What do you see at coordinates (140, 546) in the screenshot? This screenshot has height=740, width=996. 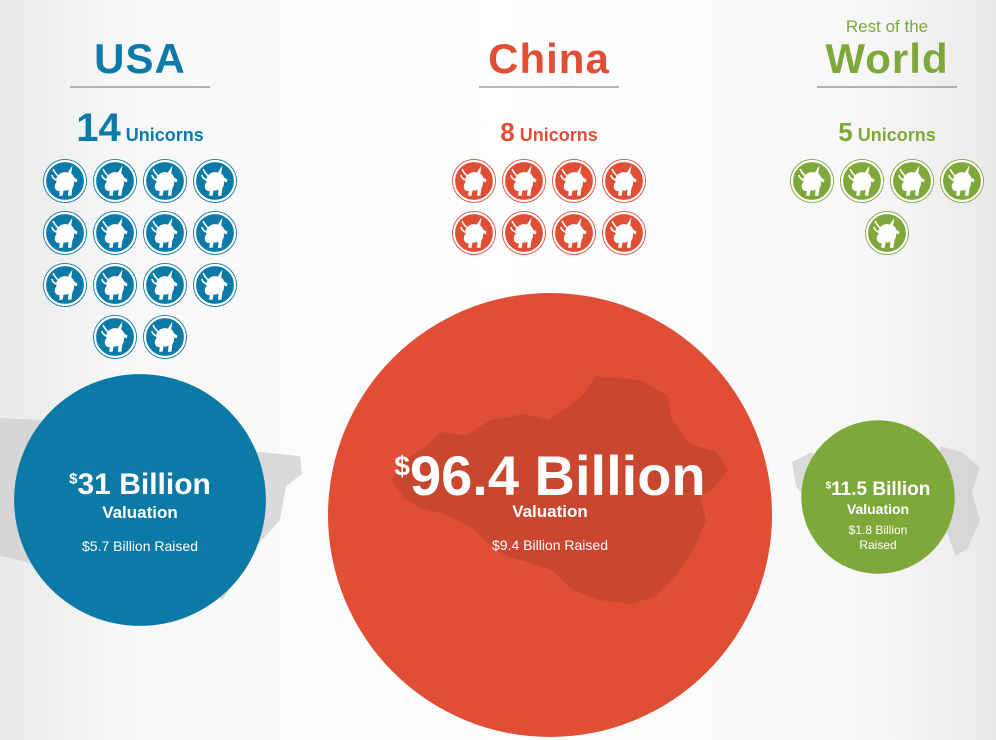 I see `usa-raised-text: $5.7 Billion Raised` at bounding box center [140, 546].